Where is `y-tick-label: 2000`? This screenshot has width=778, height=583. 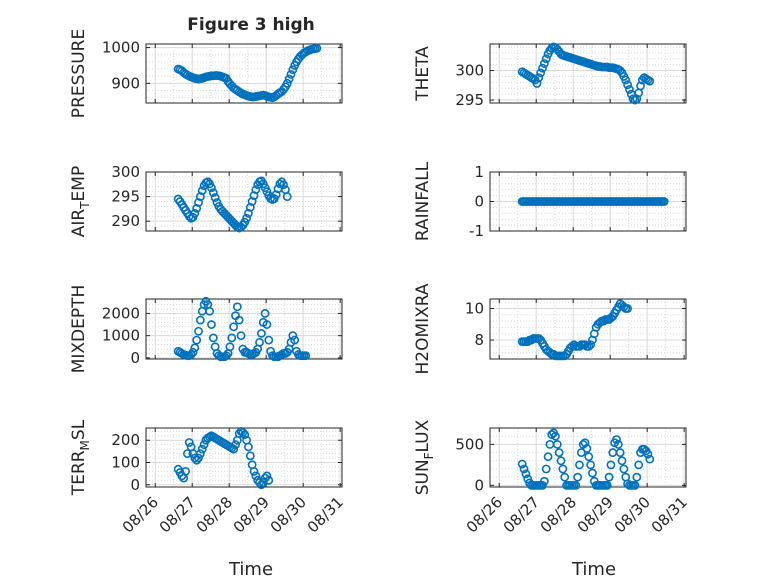 y-tick-label: 2000 is located at coordinates (121, 313).